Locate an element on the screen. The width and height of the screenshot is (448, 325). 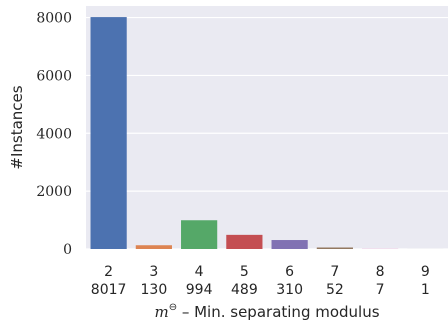
x-tick-count-label: 1 is located at coordinates (425, 290).